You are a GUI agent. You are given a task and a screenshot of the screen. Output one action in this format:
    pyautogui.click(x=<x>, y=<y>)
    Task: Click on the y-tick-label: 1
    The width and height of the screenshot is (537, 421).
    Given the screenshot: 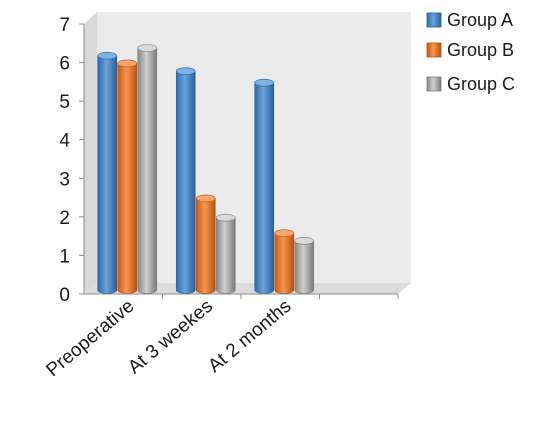 What is the action you would take?
    pyautogui.click(x=64, y=256)
    